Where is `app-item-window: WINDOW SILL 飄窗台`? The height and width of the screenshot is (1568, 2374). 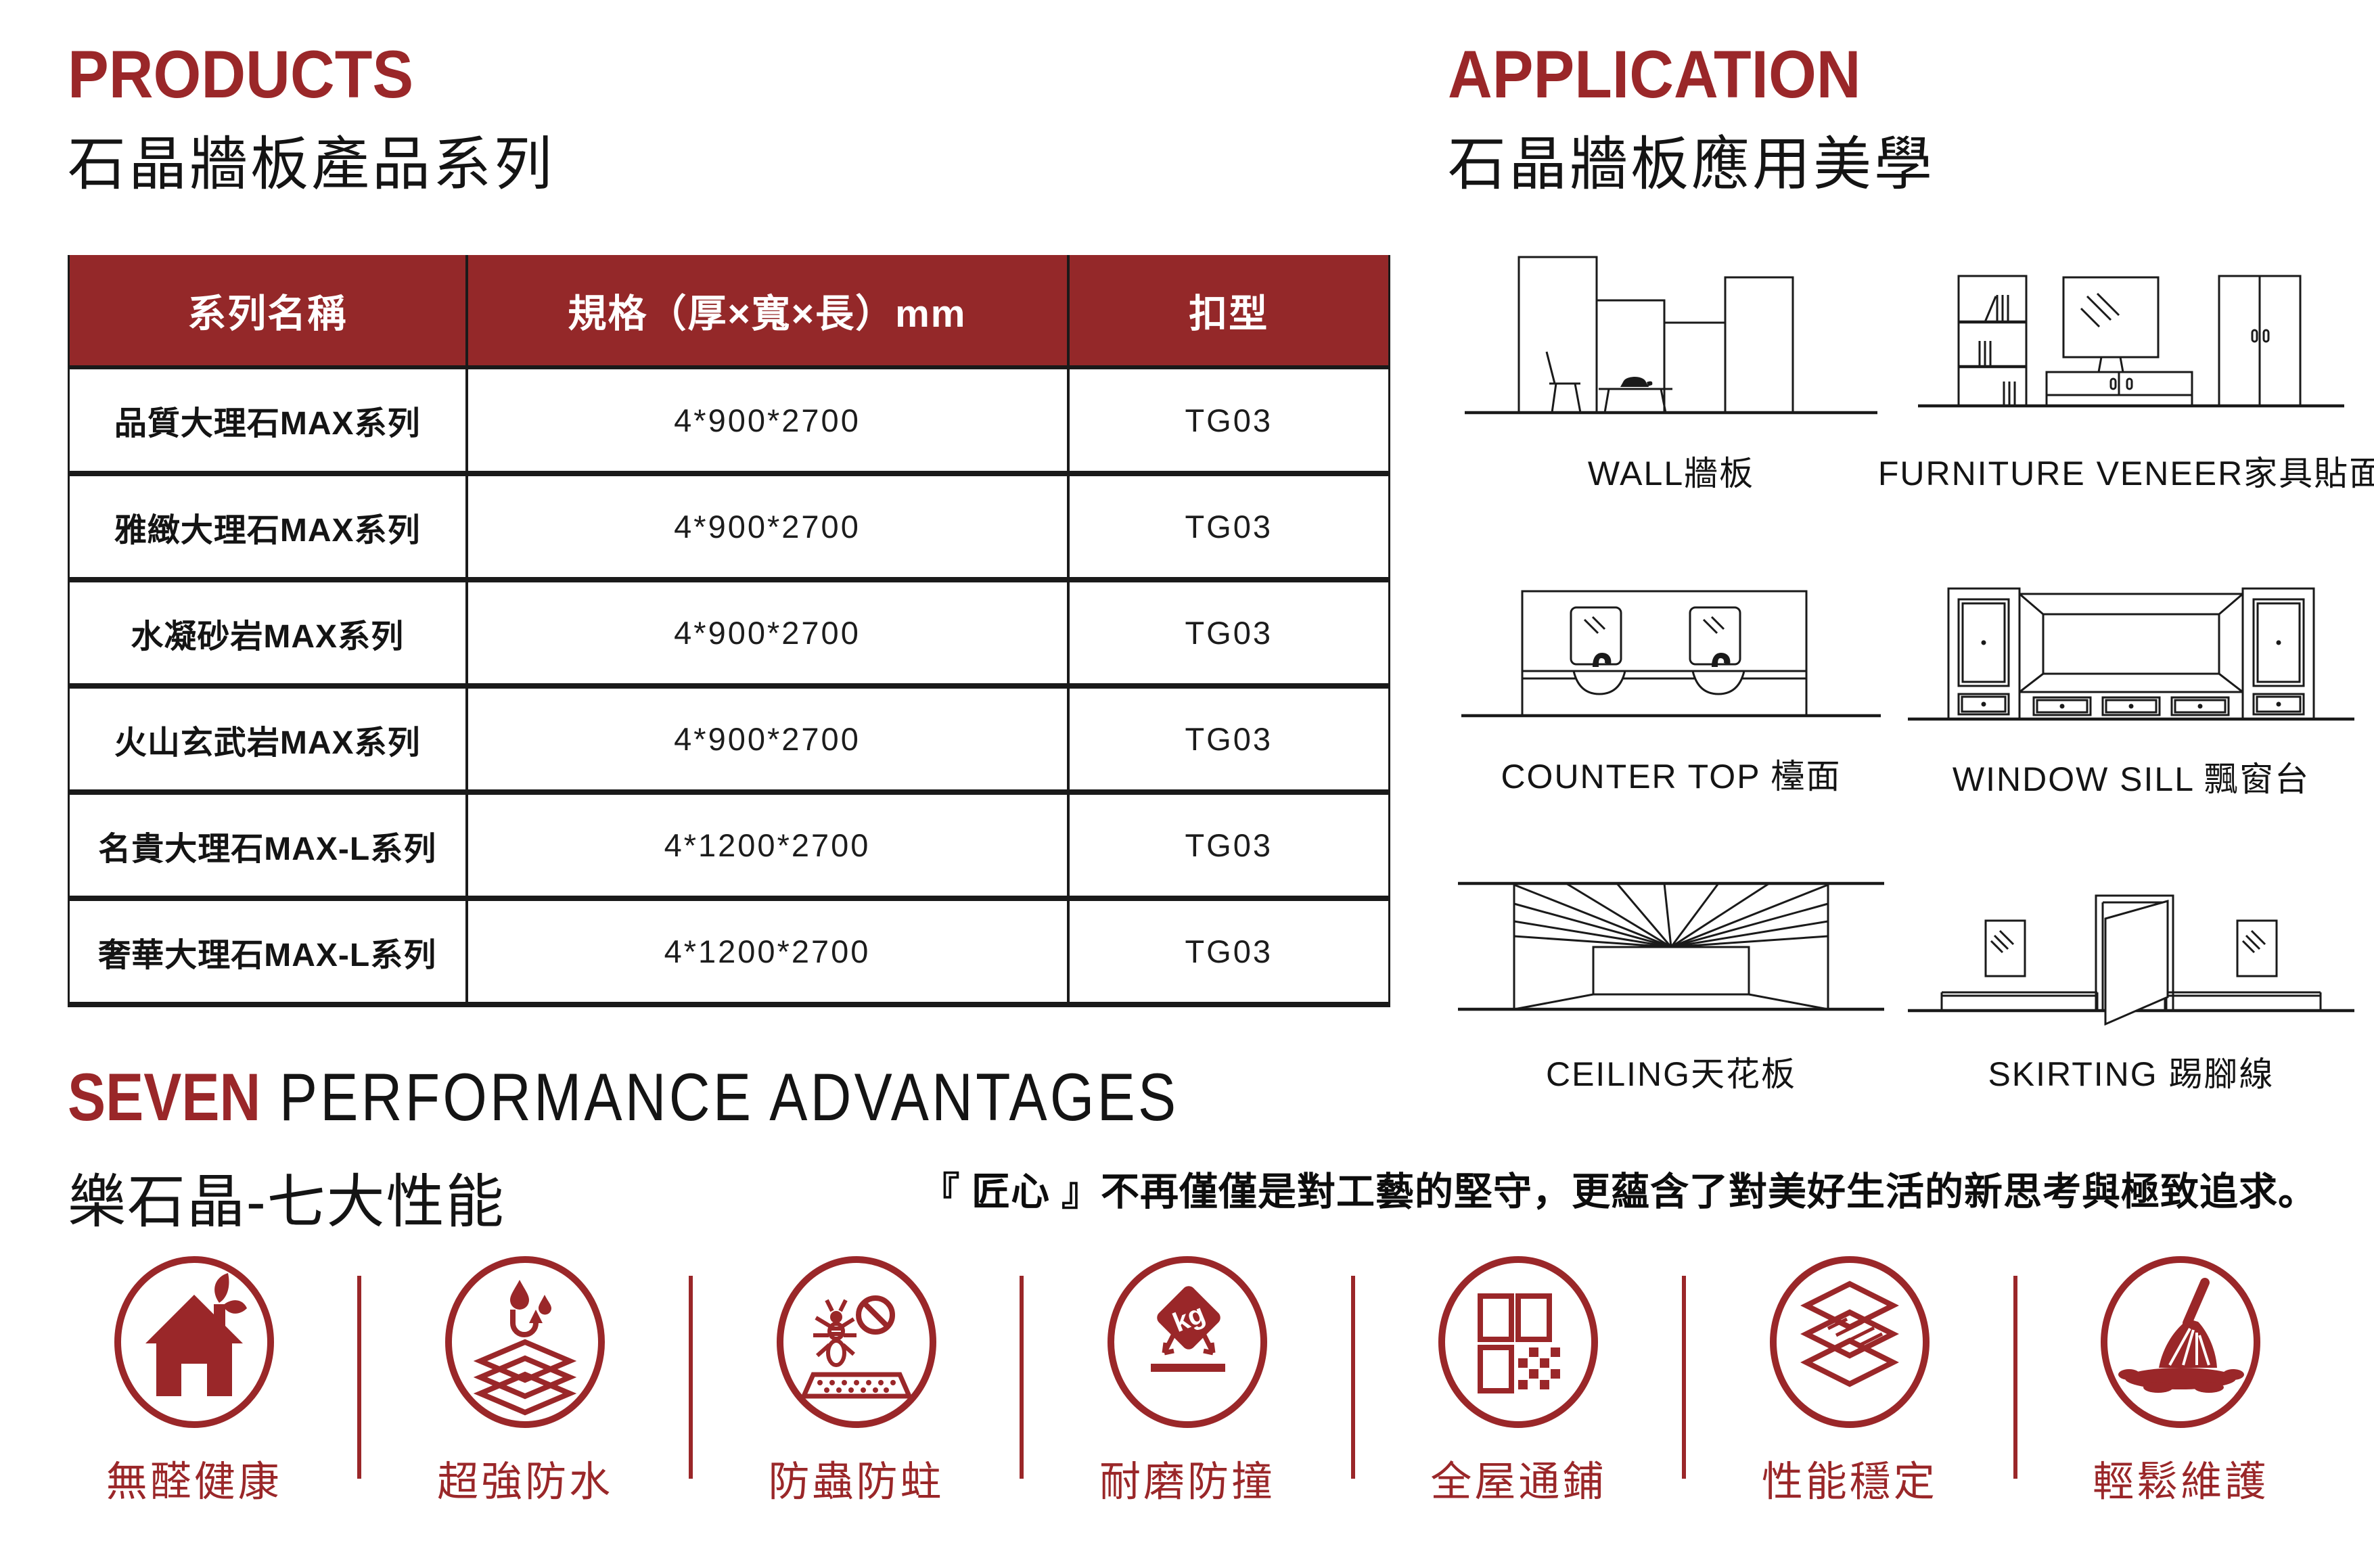
app-item-window: WINDOW SILL 飄窗台 is located at coordinates (2131, 691).